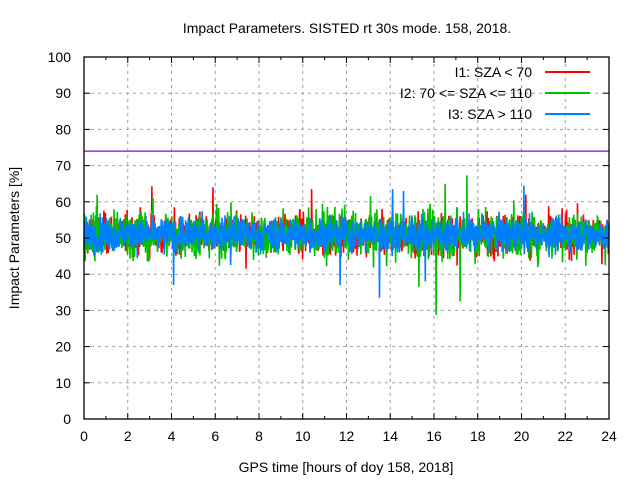 The height and width of the screenshot is (480, 640). Describe the element at coordinates (63, 129) in the screenshot. I see `y-tick-label: 80` at that location.